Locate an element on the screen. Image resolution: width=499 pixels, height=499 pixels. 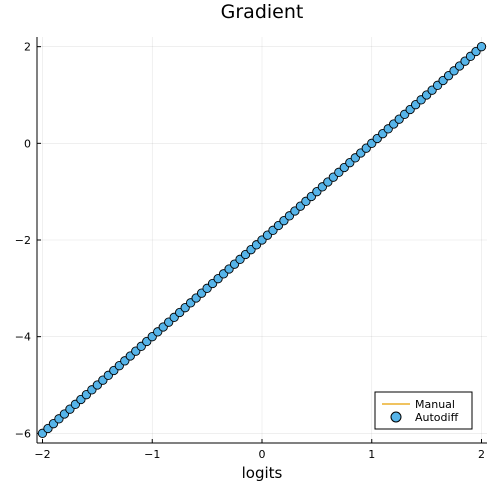
y-tick-label-2: −2 is located at coordinates (23, 240).